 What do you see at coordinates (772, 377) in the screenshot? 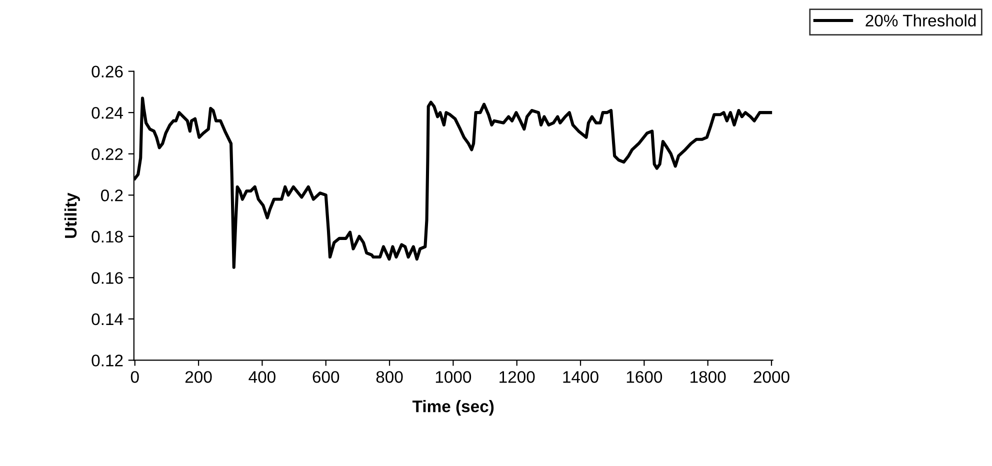
I see `x-tick-label: 2000` at bounding box center [772, 377].